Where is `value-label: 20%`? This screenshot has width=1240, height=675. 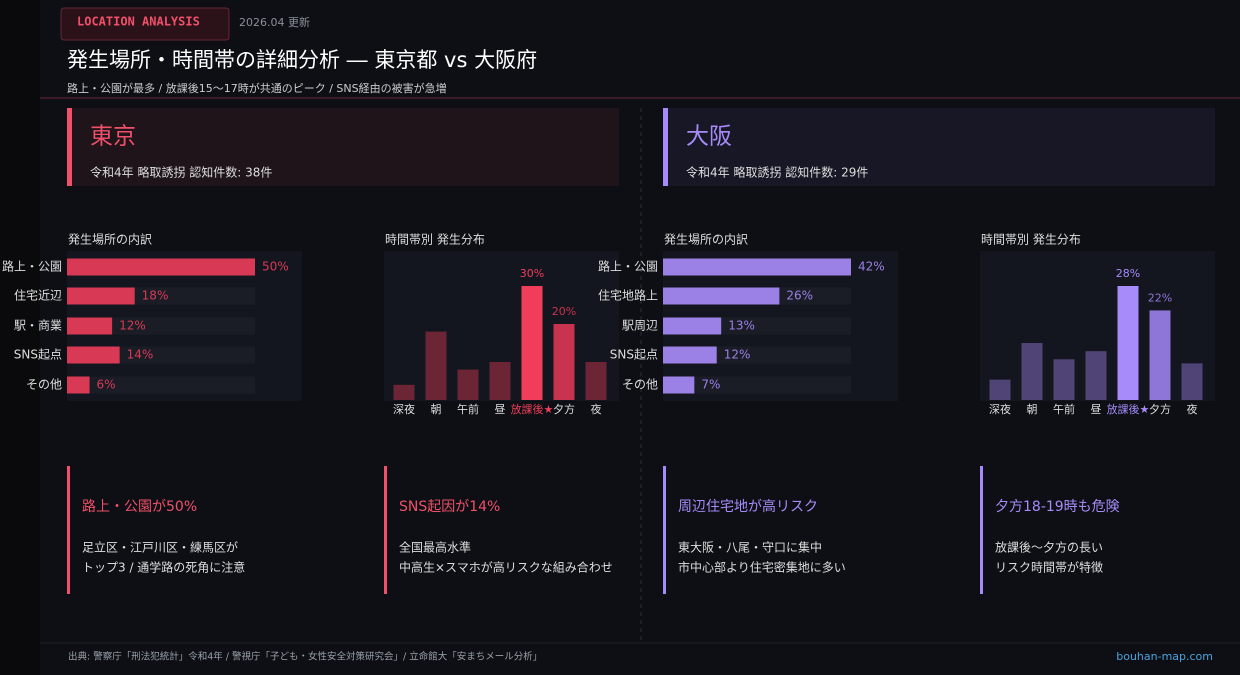 value-label: 20% is located at coordinates (564, 311).